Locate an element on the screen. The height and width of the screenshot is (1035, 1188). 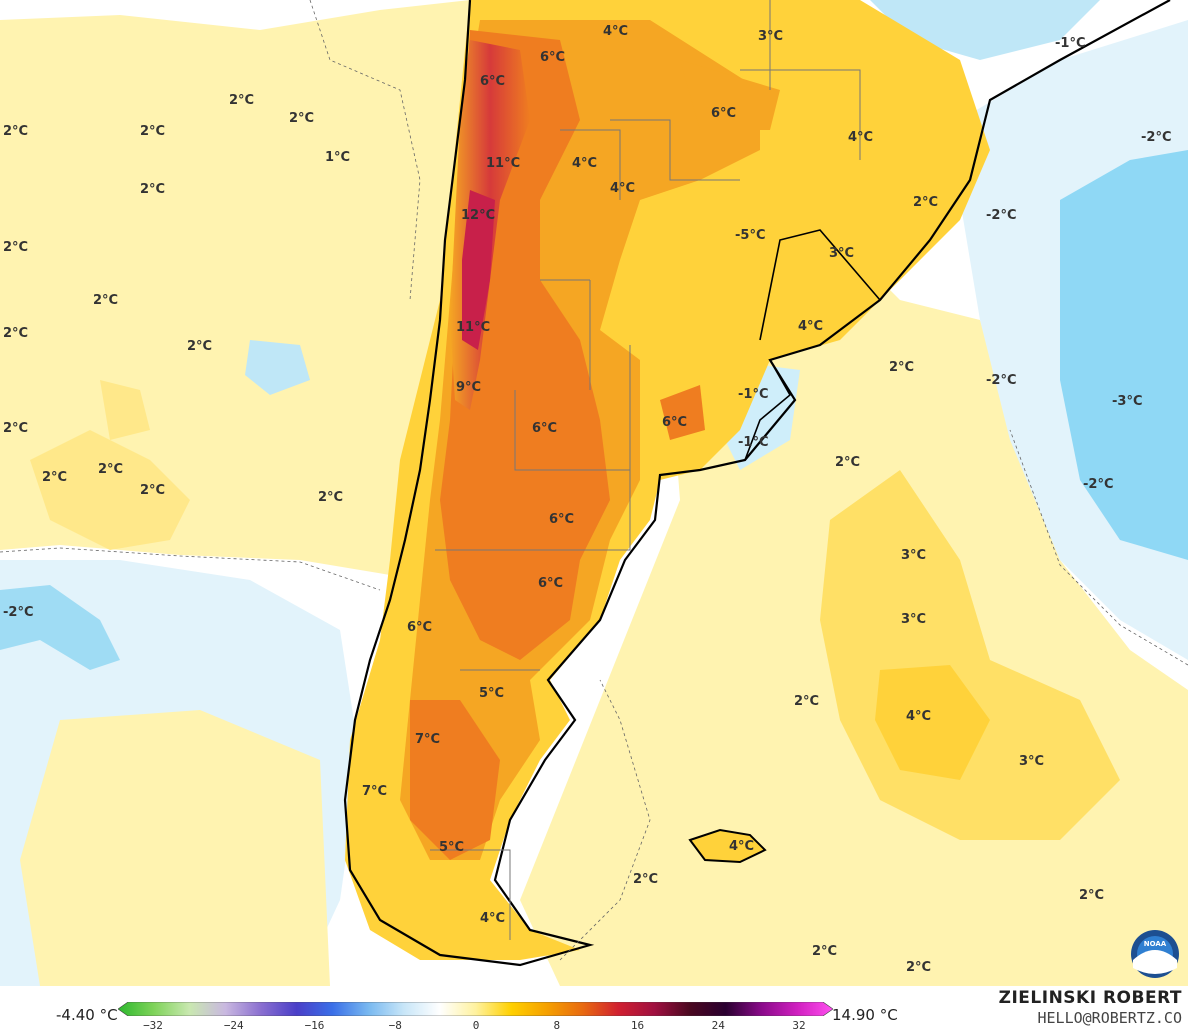
warm-zone-atlantic-hot is located at coordinates (932, 722).